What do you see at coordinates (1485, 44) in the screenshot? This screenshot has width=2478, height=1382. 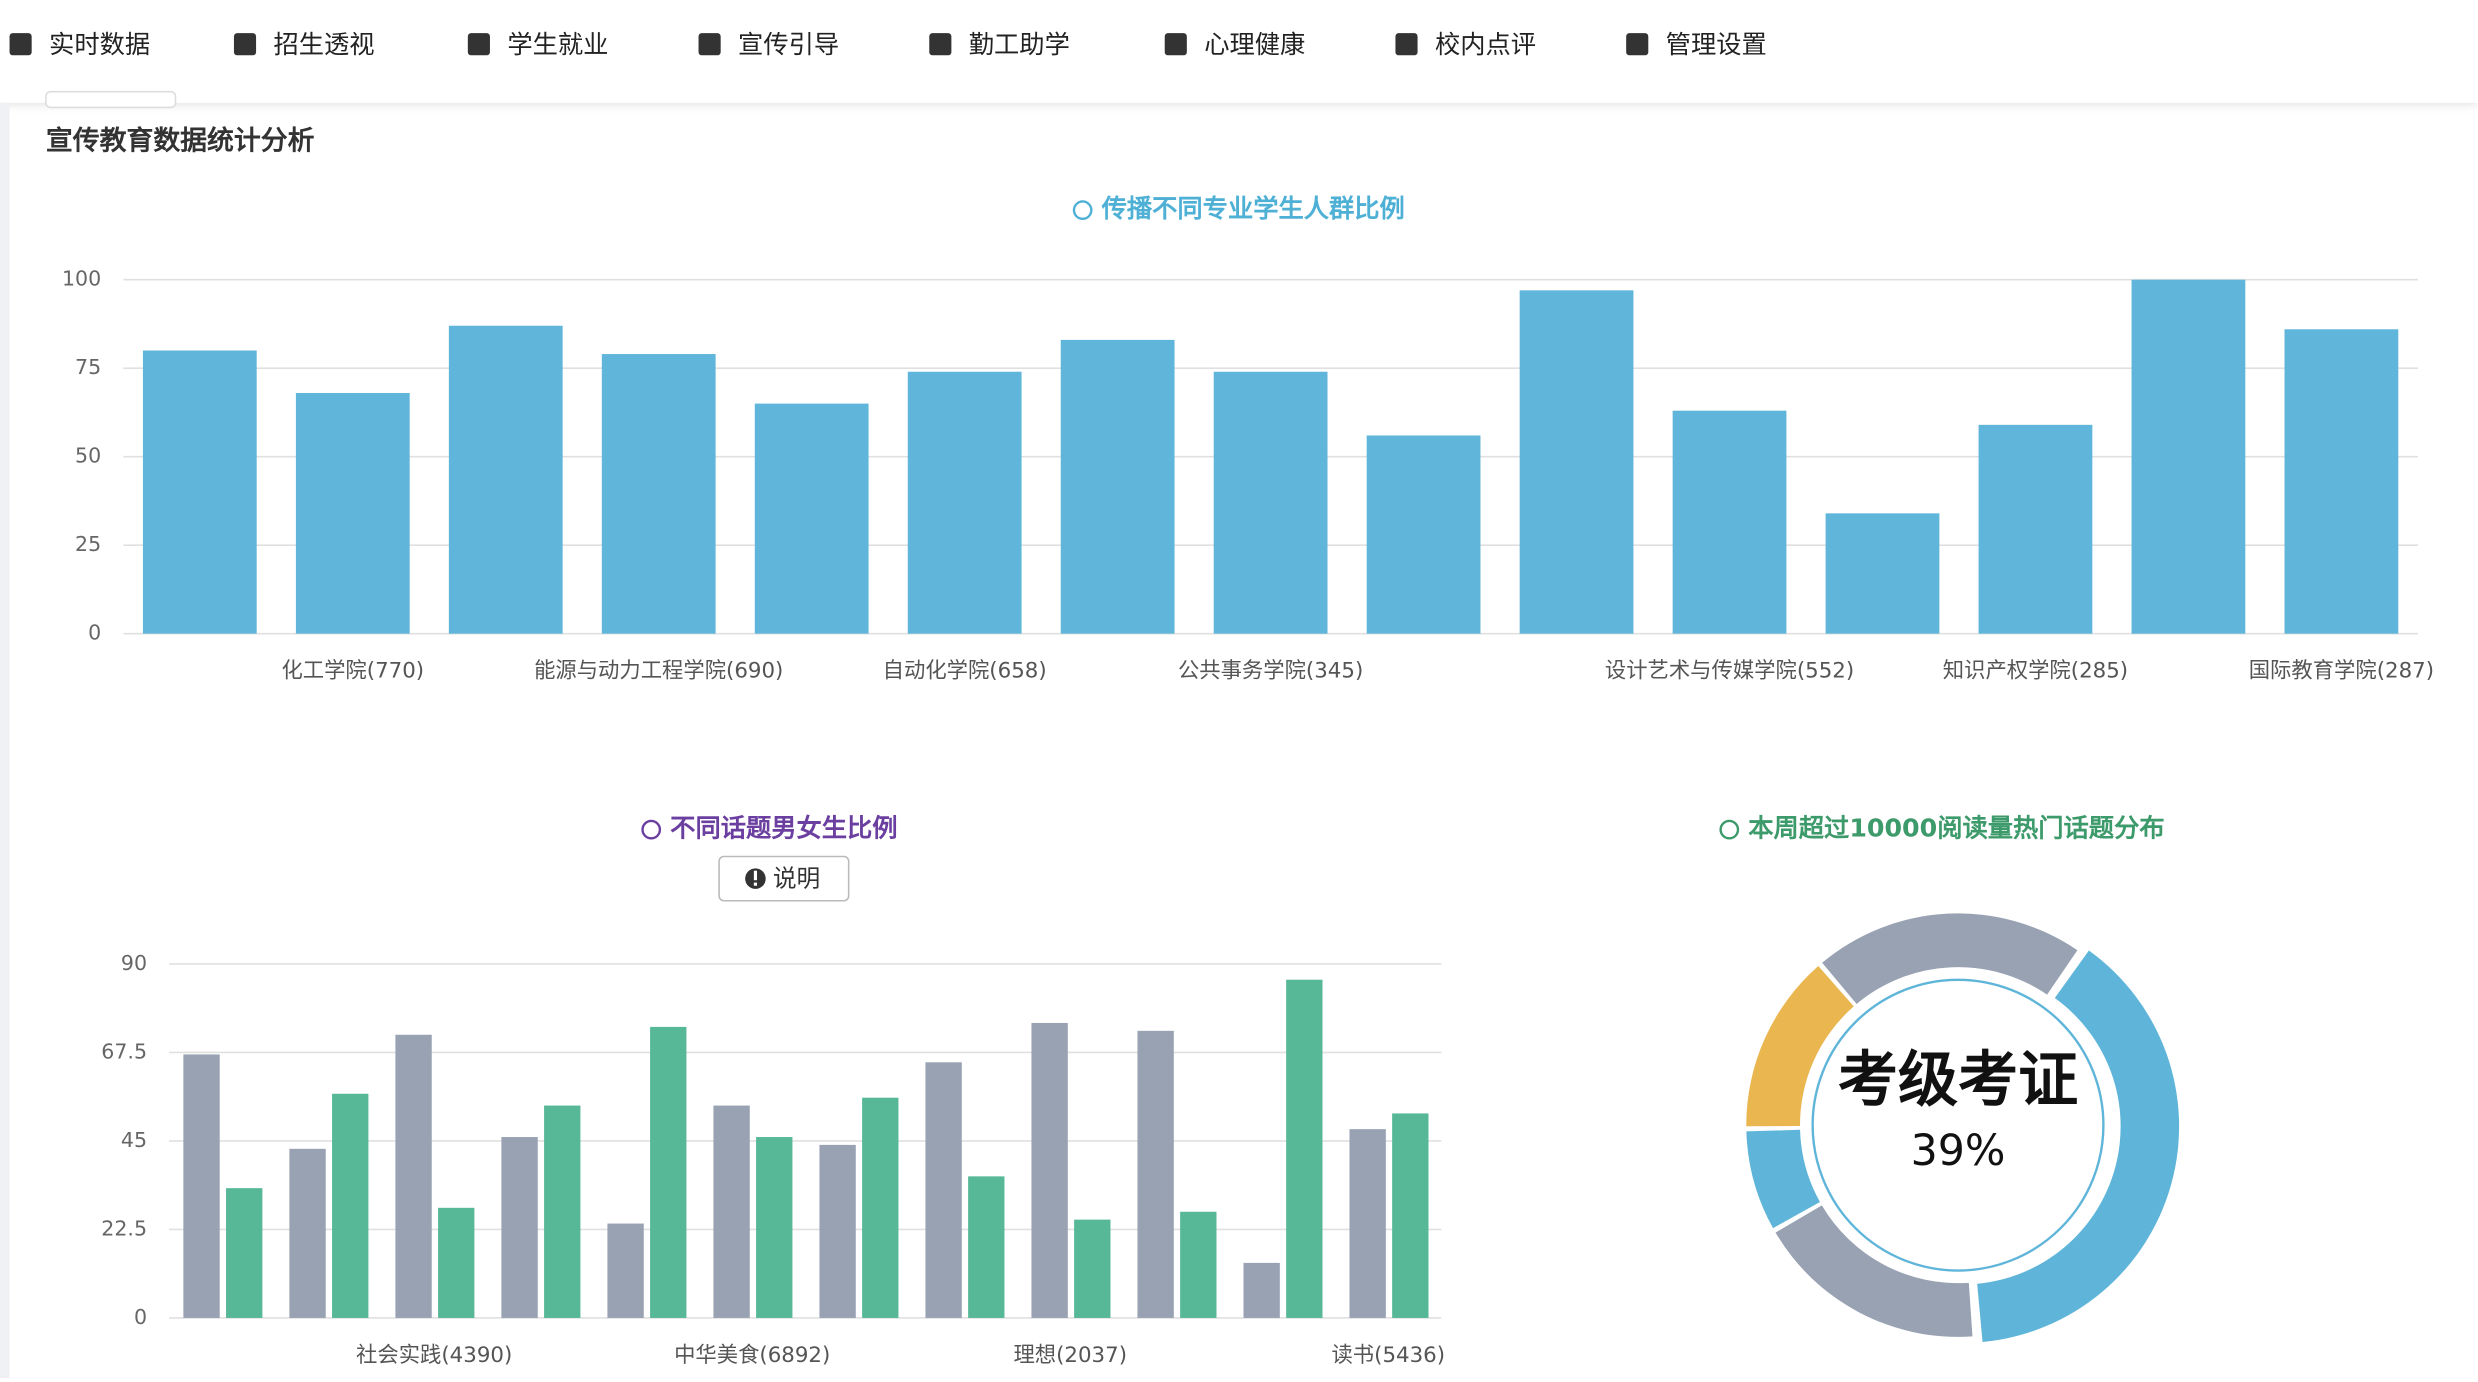 I see `nav-item: 校内点评` at bounding box center [1485, 44].